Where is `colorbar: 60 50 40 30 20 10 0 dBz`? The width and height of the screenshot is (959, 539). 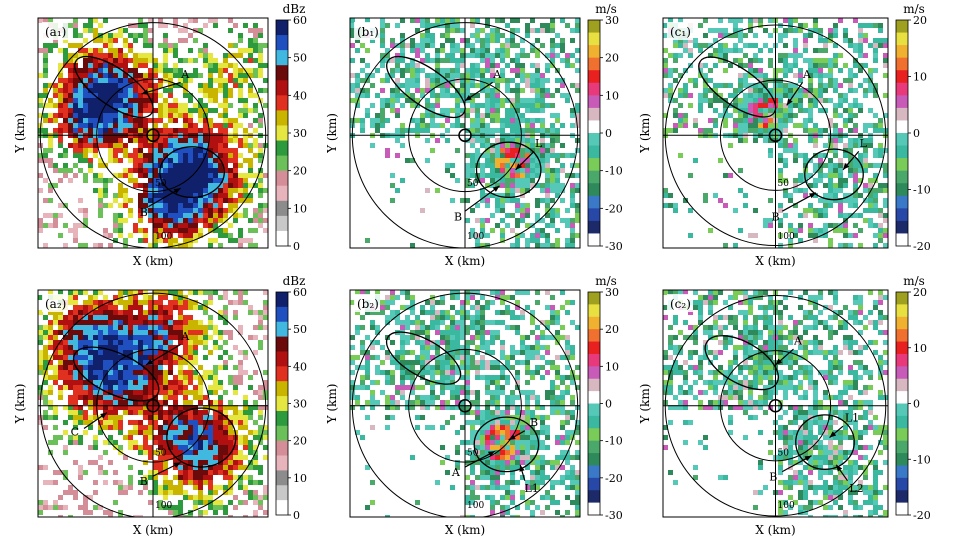
colorbar: 60 50 40 30 20 10 0 dBz is located at coordinates (291, 398).